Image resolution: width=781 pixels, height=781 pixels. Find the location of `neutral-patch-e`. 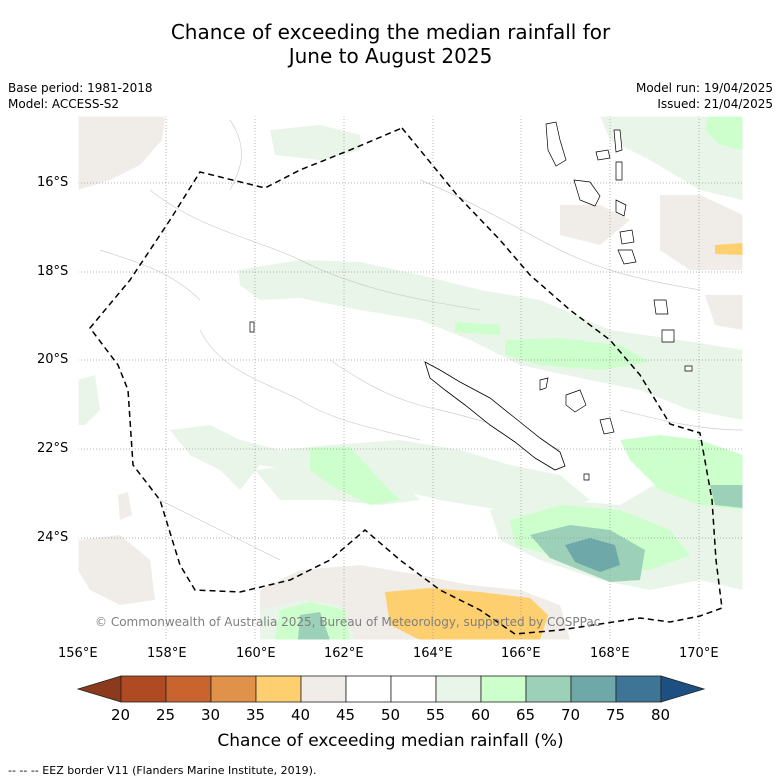

neutral-patch-e is located at coordinates (724, 312).